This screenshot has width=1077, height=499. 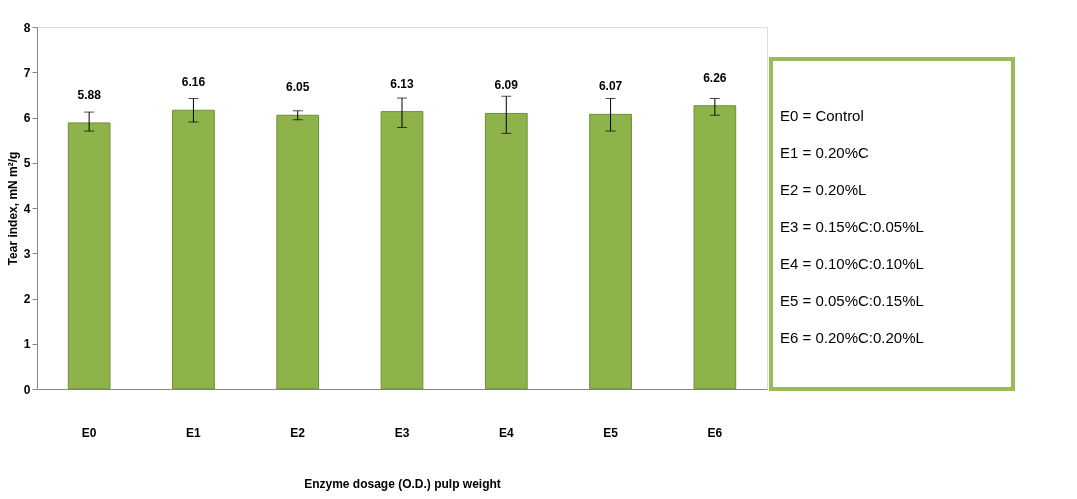 I want to click on x-tick-label: E6, so click(x=715, y=432).